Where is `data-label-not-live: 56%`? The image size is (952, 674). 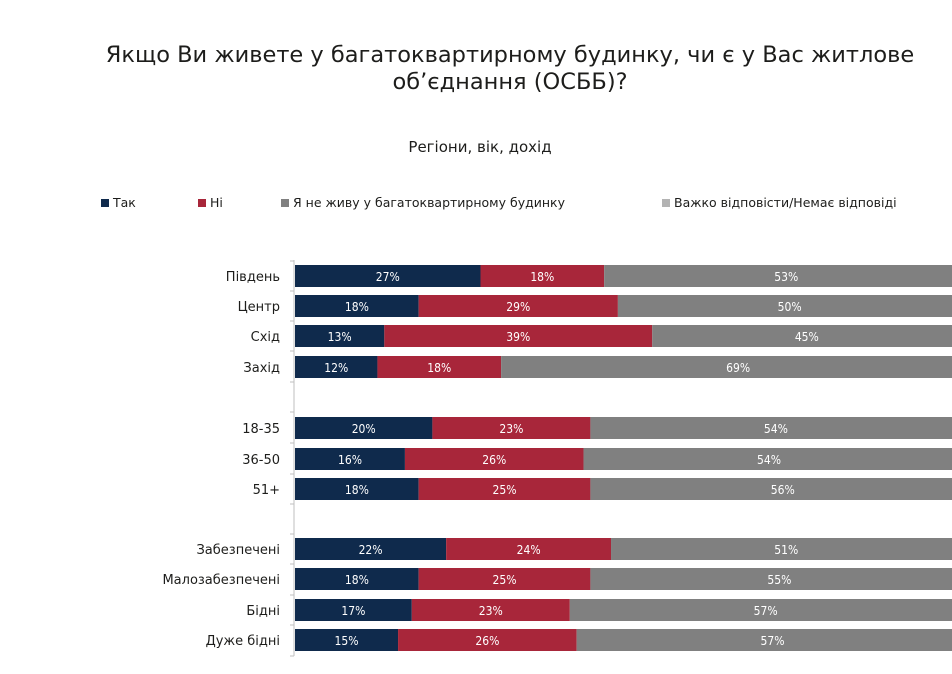
data-label-not-live: 56% is located at coordinates (783, 490).